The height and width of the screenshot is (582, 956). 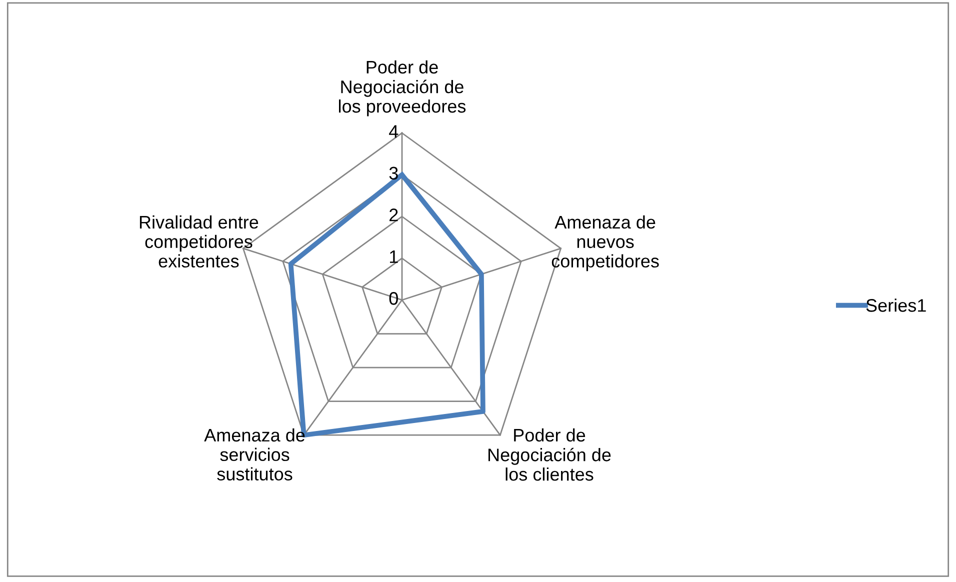 I want to click on y-tick-label: 2, so click(x=394, y=215).